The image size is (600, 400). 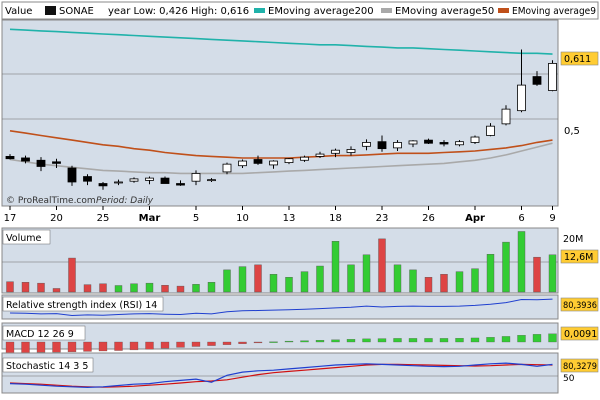 What do you see at coordinates (382, 218) in the screenshot?
I see `x-tick-label: 23` at bounding box center [382, 218].